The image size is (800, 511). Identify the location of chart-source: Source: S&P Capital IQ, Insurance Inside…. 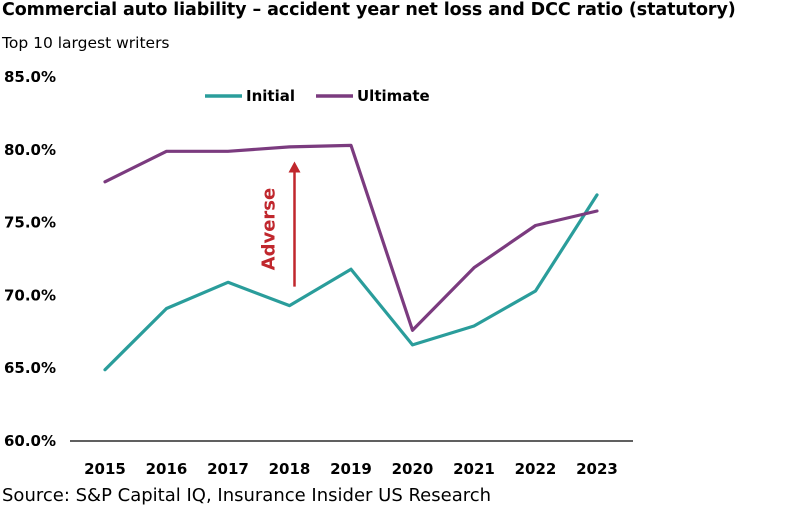
(247, 495).